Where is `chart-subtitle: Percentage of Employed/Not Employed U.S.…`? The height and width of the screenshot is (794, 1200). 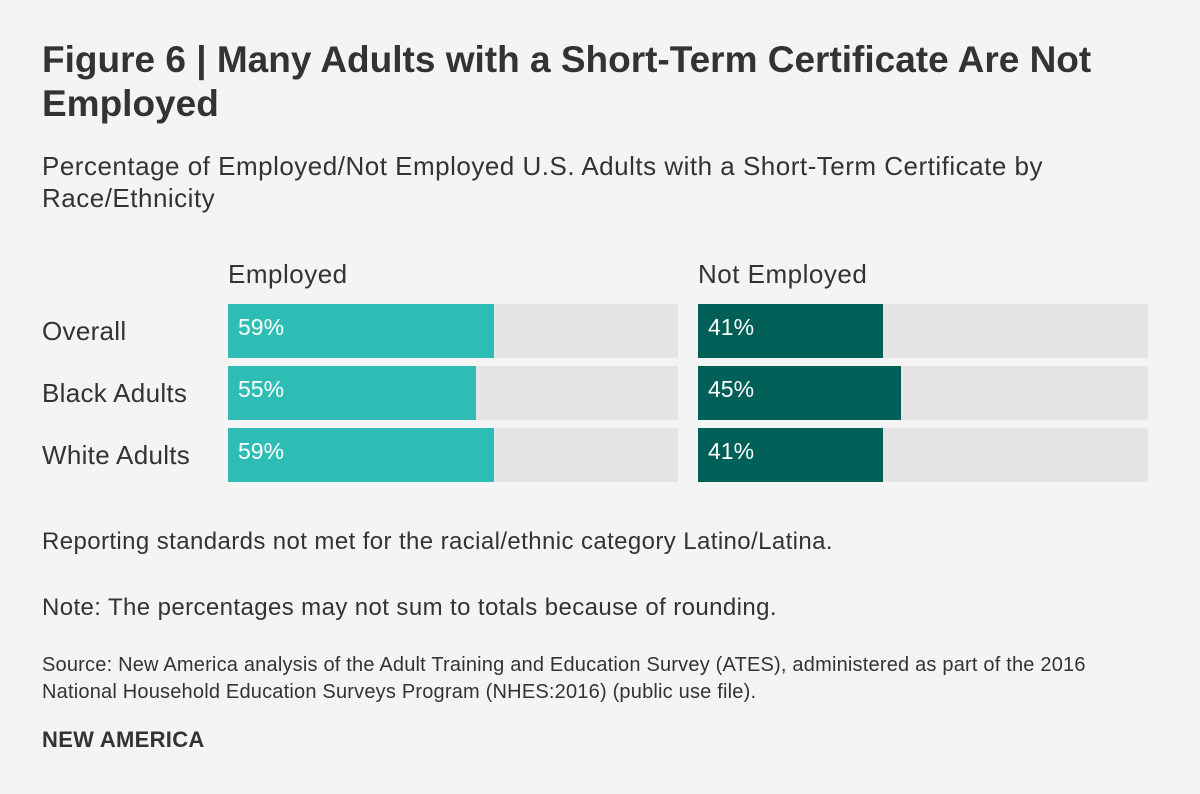 chart-subtitle: Percentage of Employed/Not Employed U.S.… is located at coordinates (542, 182).